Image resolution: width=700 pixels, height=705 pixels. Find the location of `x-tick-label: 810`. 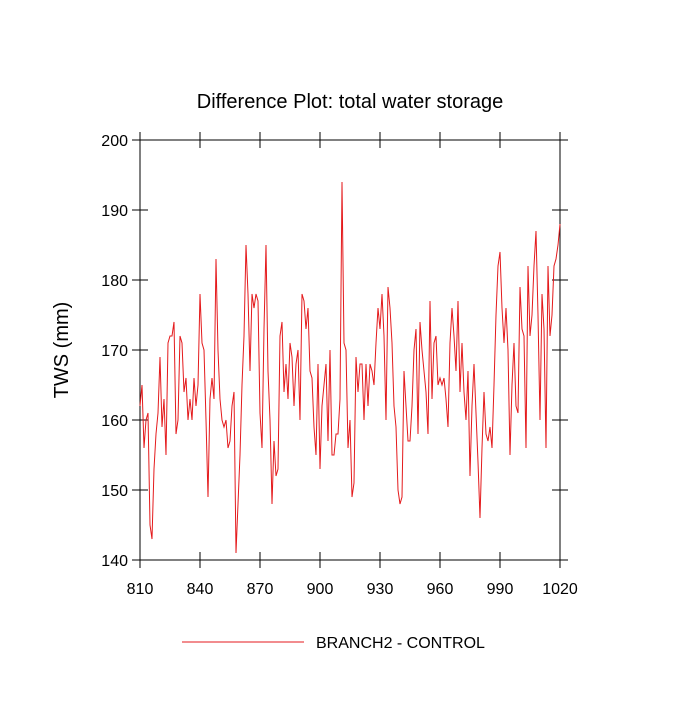

x-tick-label: 810 is located at coordinates (140, 589).